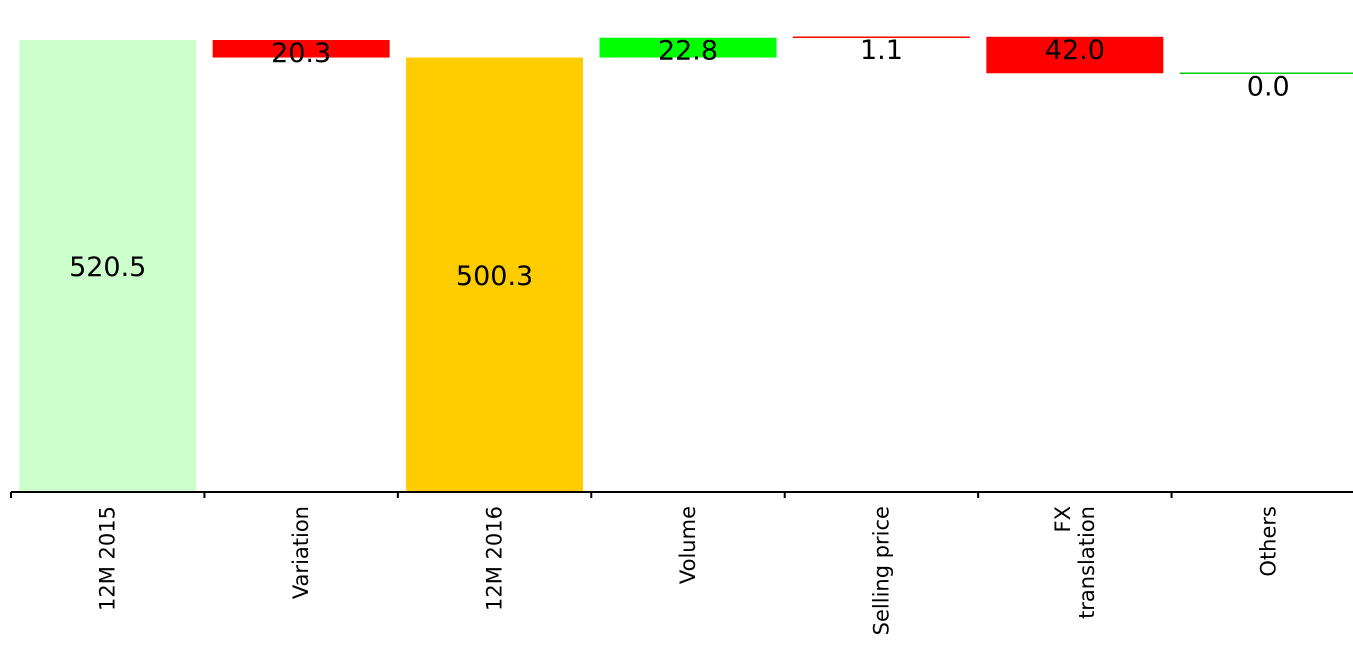  I want to click on category-label-12m-2015: 12M 2015, so click(108, 558).